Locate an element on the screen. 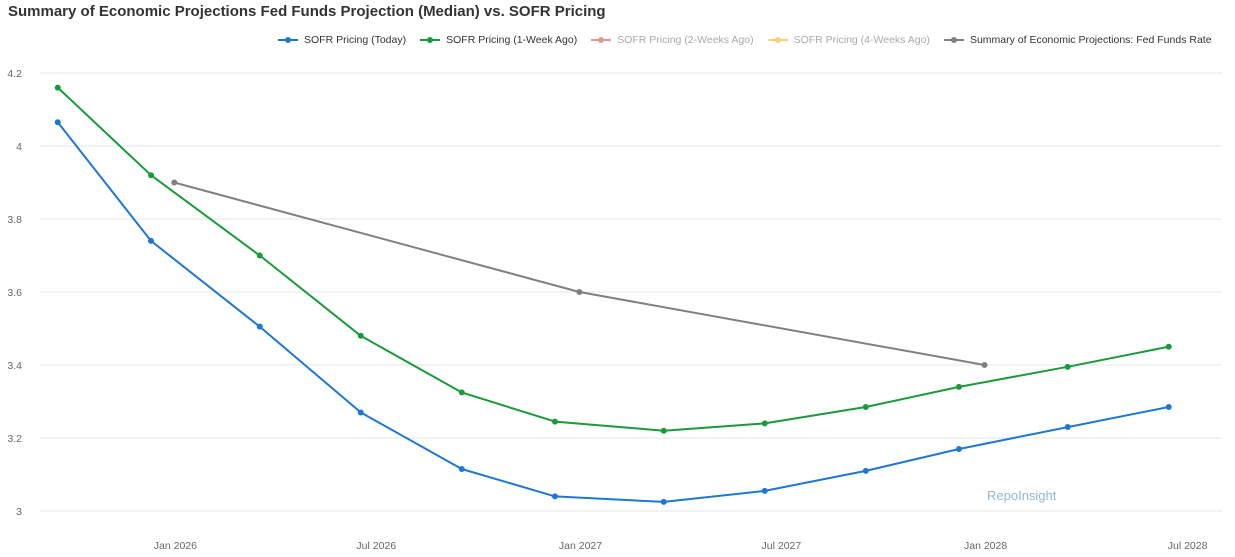 The height and width of the screenshot is (557, 1235). y-tick-label: 3.2 is located at coordinates (14, 439).